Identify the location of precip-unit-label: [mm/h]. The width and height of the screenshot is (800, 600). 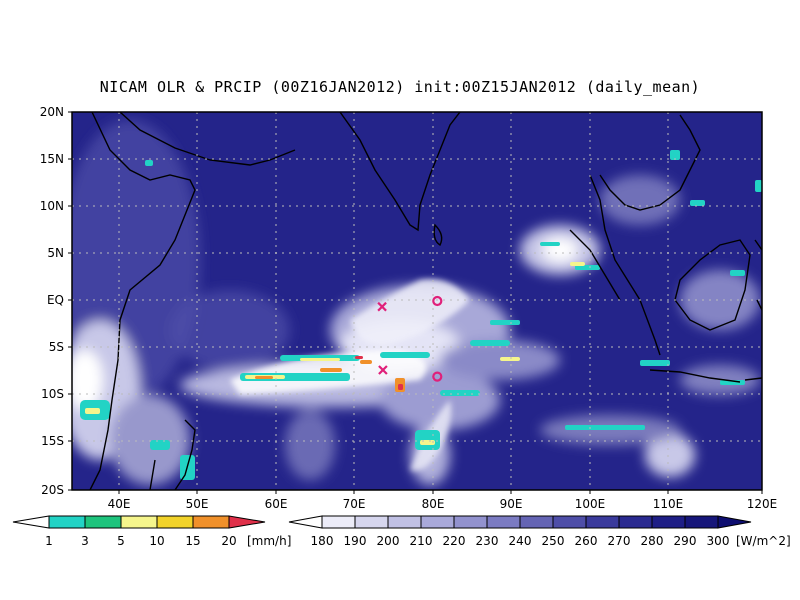
(269, 541).